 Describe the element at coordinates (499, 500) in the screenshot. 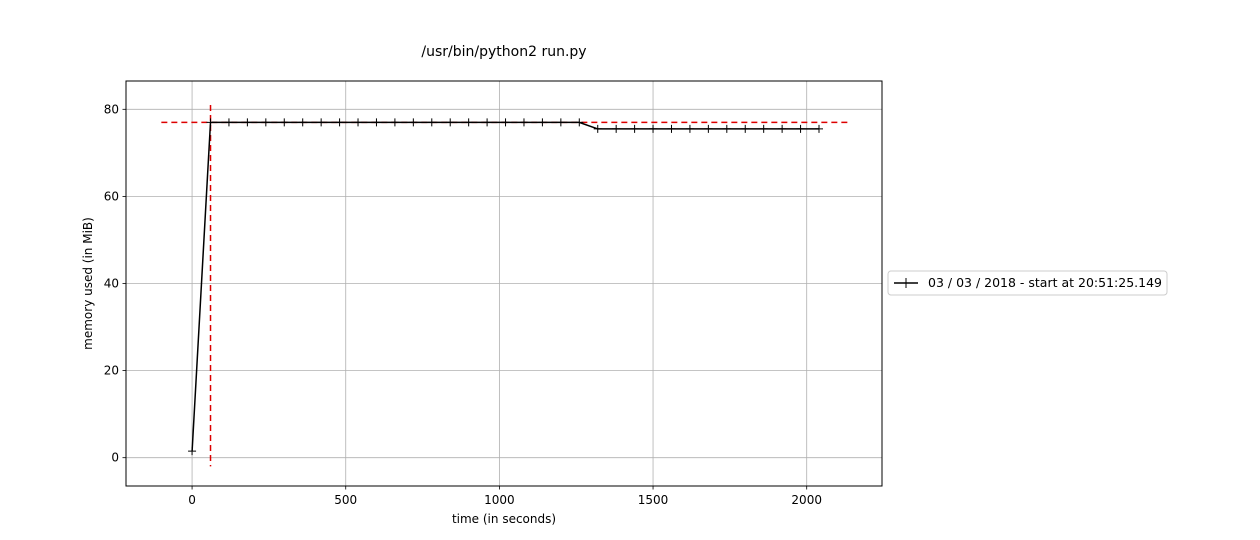

I see `x-tick-label: 1000` at that location.